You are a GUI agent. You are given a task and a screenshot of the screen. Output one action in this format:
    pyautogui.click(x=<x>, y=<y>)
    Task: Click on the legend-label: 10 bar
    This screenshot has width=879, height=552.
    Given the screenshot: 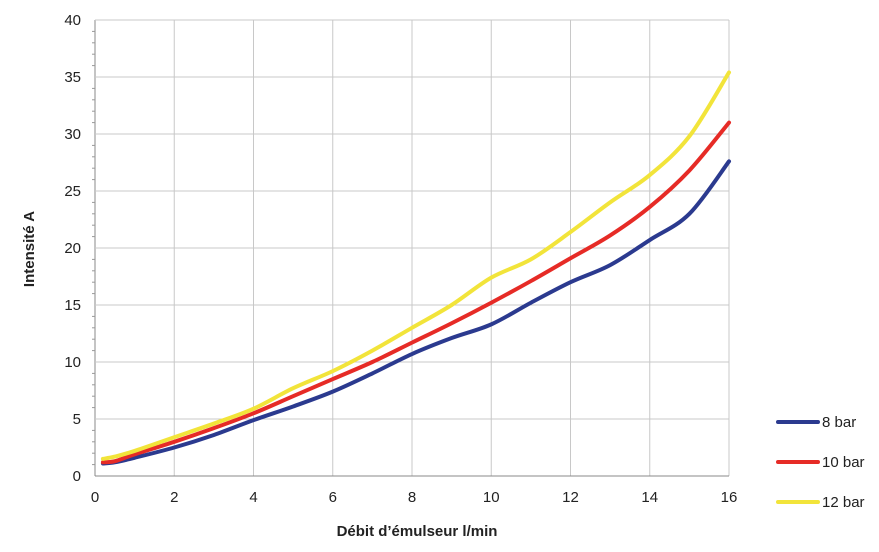 What is the action you would take?
    pyautogui.click(x=843, y=462)
    